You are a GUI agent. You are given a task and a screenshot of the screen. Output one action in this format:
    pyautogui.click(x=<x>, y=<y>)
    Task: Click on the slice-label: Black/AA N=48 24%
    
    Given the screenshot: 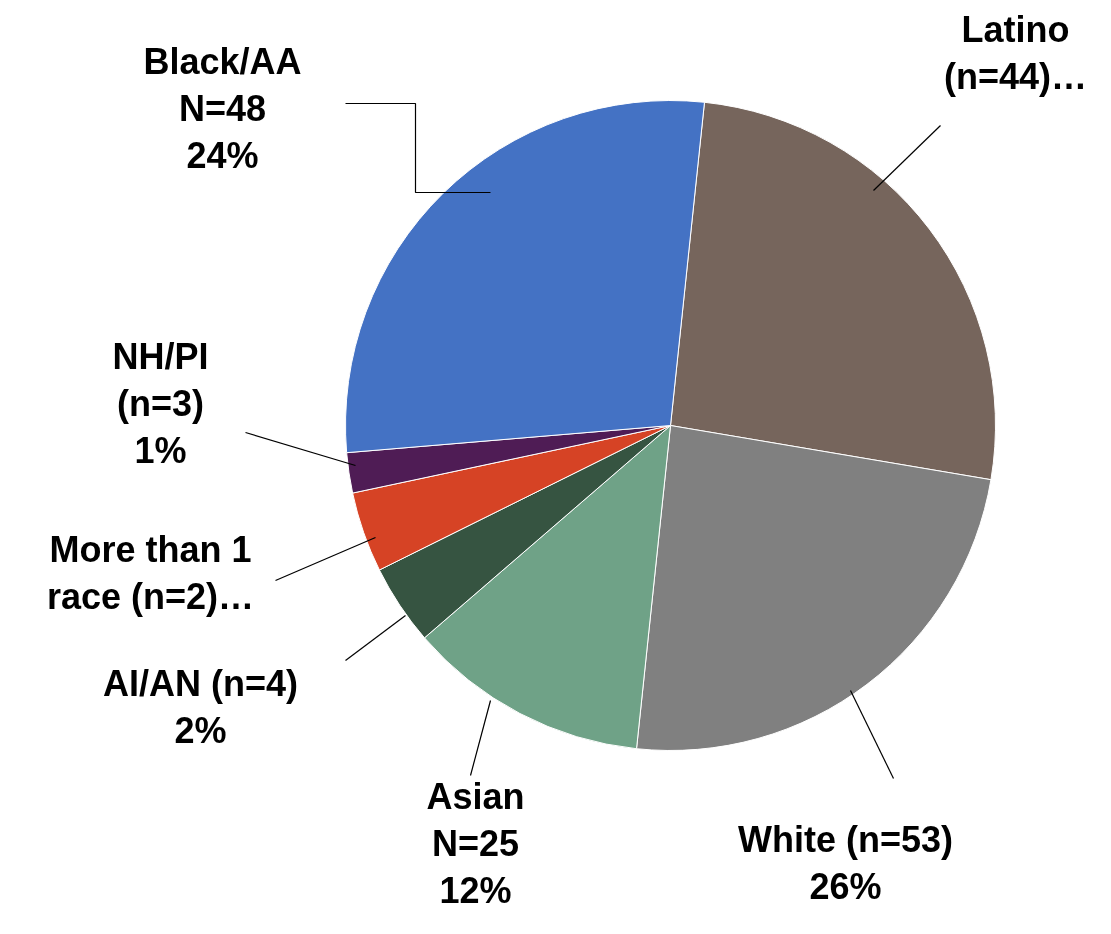 What is the action you would take?
    pyautogui.click(x=222, y=108)
    